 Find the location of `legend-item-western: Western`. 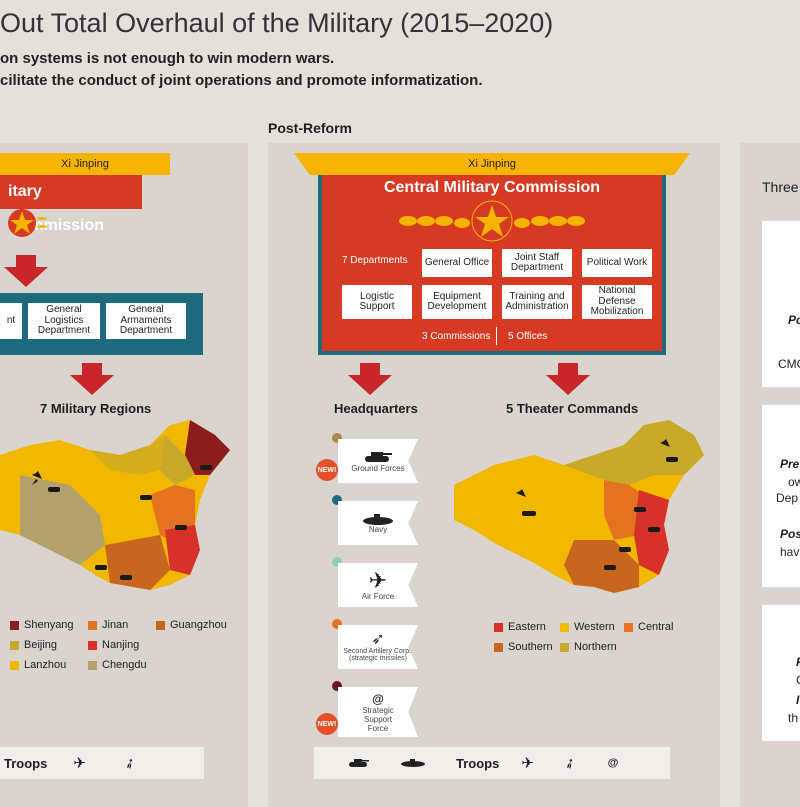

legend-item-western: Western is located at coordinates (587, 627).